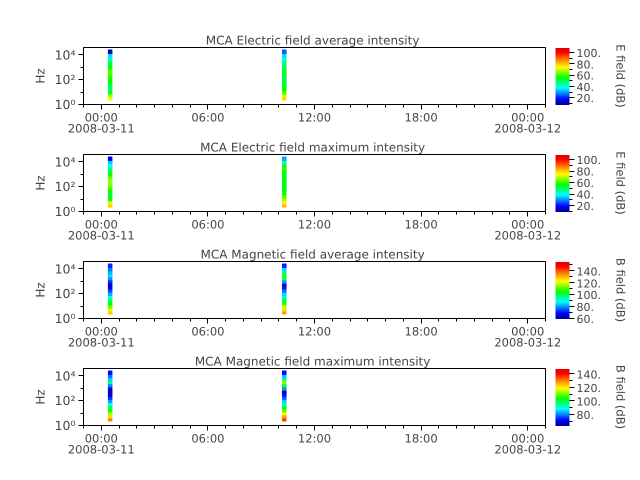 The height and width of the screenshot is (480, 640). Describe the element at coordinates (313, 147) in the screenshot. I see `chart-title: MCA Electric field maximum intensity` at that location.